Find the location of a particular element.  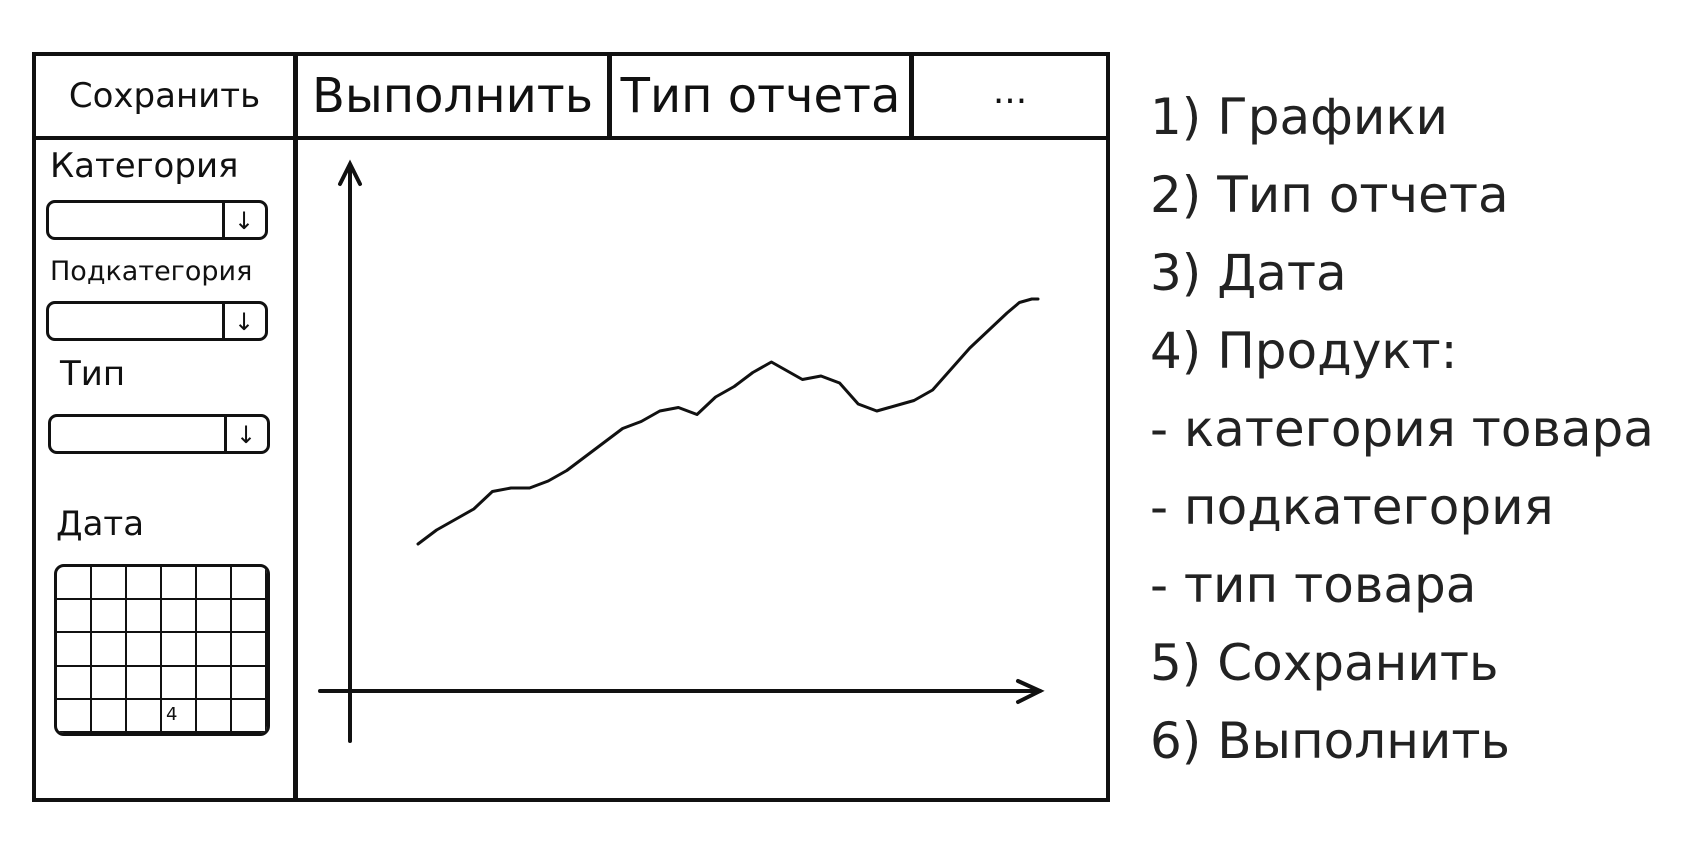

note-item: 6) Выполнить is located at coordinates (1330, 741).